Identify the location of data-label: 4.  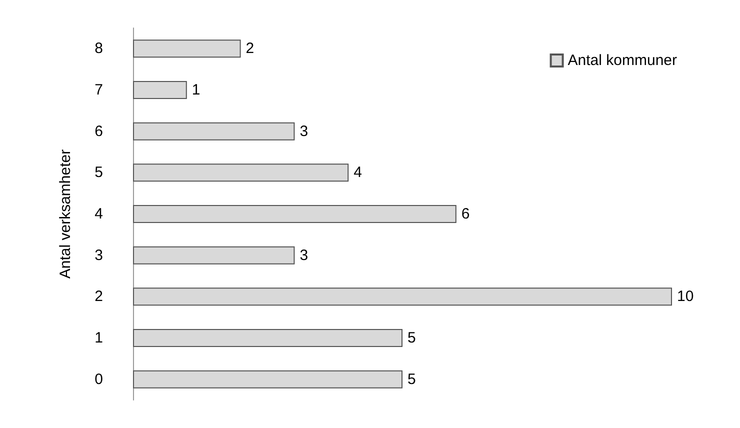
(358, 173).